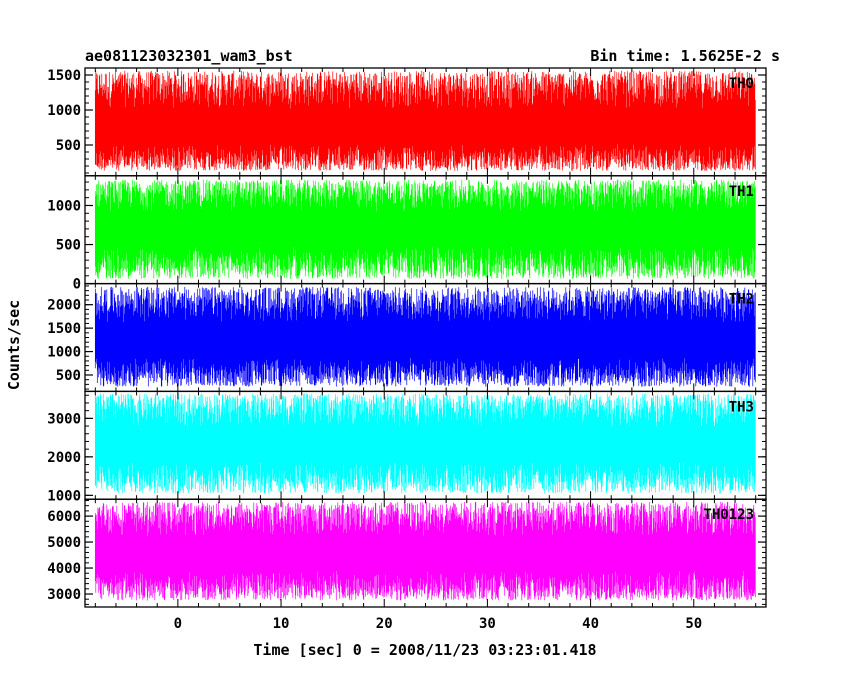  What do you see at coordinates (281, 624) in the screenshot?
I see `x-tick-label: 10` at bounding box center [281, 624].